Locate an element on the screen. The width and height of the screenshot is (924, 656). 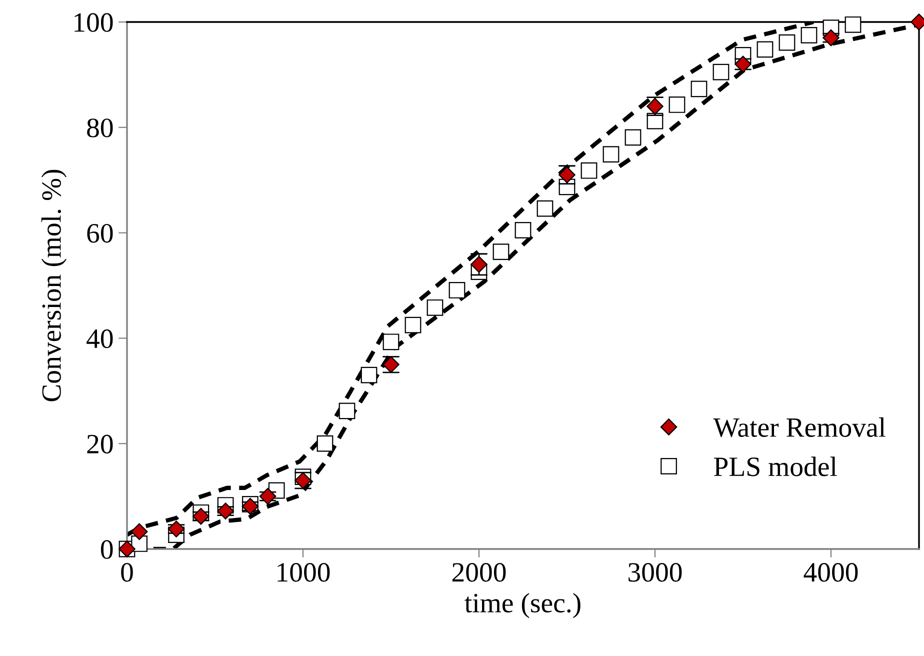
legend-label: PLS model is located at coordinates (775, 466).